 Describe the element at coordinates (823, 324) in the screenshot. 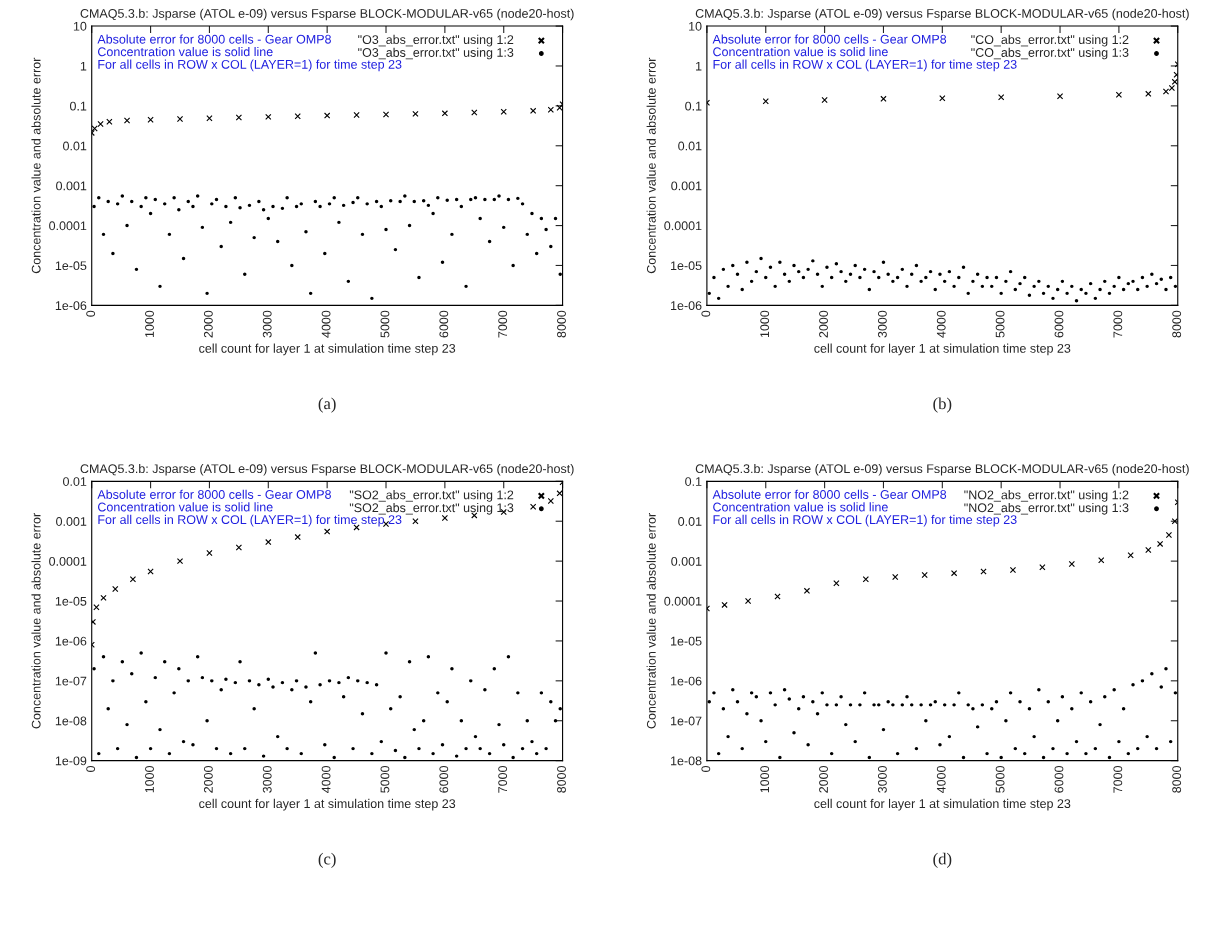

I see `x-tick-label: 2000` at that location.